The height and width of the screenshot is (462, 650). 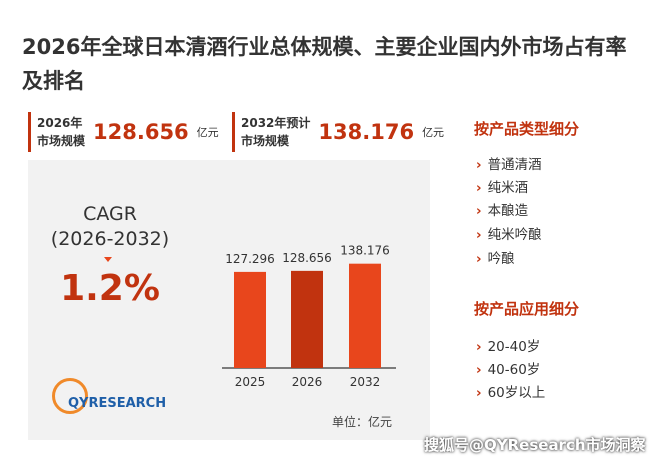 I want to click on stat-box: 2026年市场规模 128.656 亿元, so click(x=123, y=132).